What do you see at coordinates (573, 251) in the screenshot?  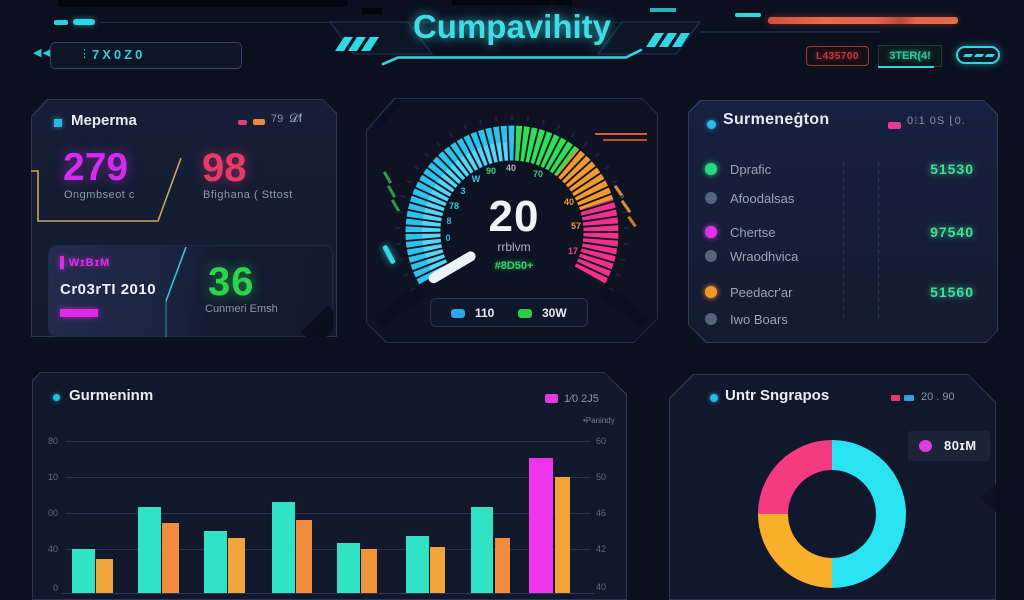 I see `svg-text: 17` at bounding box center [573, 251].